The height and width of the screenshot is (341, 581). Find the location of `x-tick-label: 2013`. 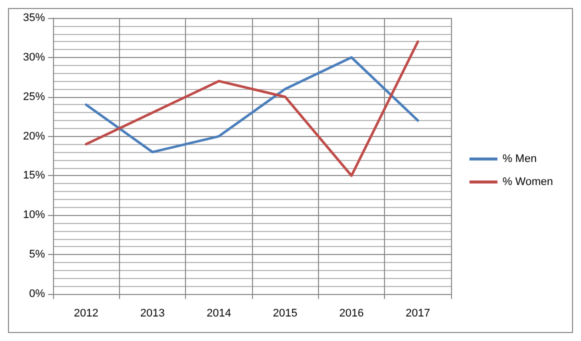

x-tick-label: 2013 is located at coordinates (152, 314).